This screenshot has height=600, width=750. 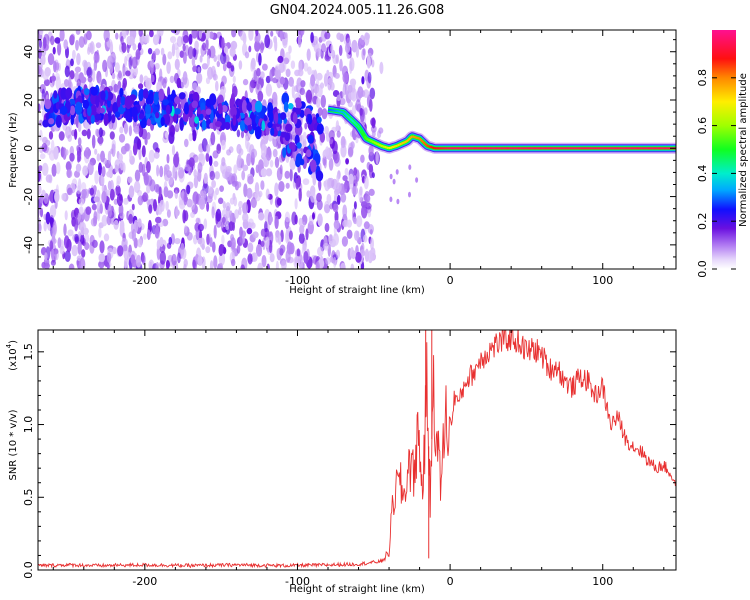 I want to click on y-tick-label: -20, so click(x=28, y=197).